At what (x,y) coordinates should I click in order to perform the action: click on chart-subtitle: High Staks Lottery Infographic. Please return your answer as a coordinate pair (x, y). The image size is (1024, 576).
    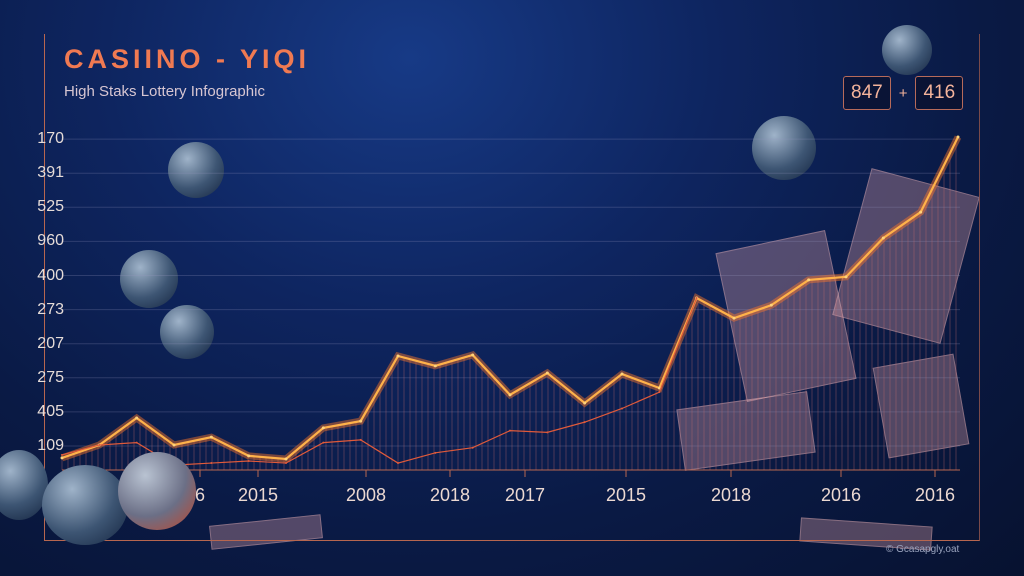
    Looking at the image, I should click on (164, 91).